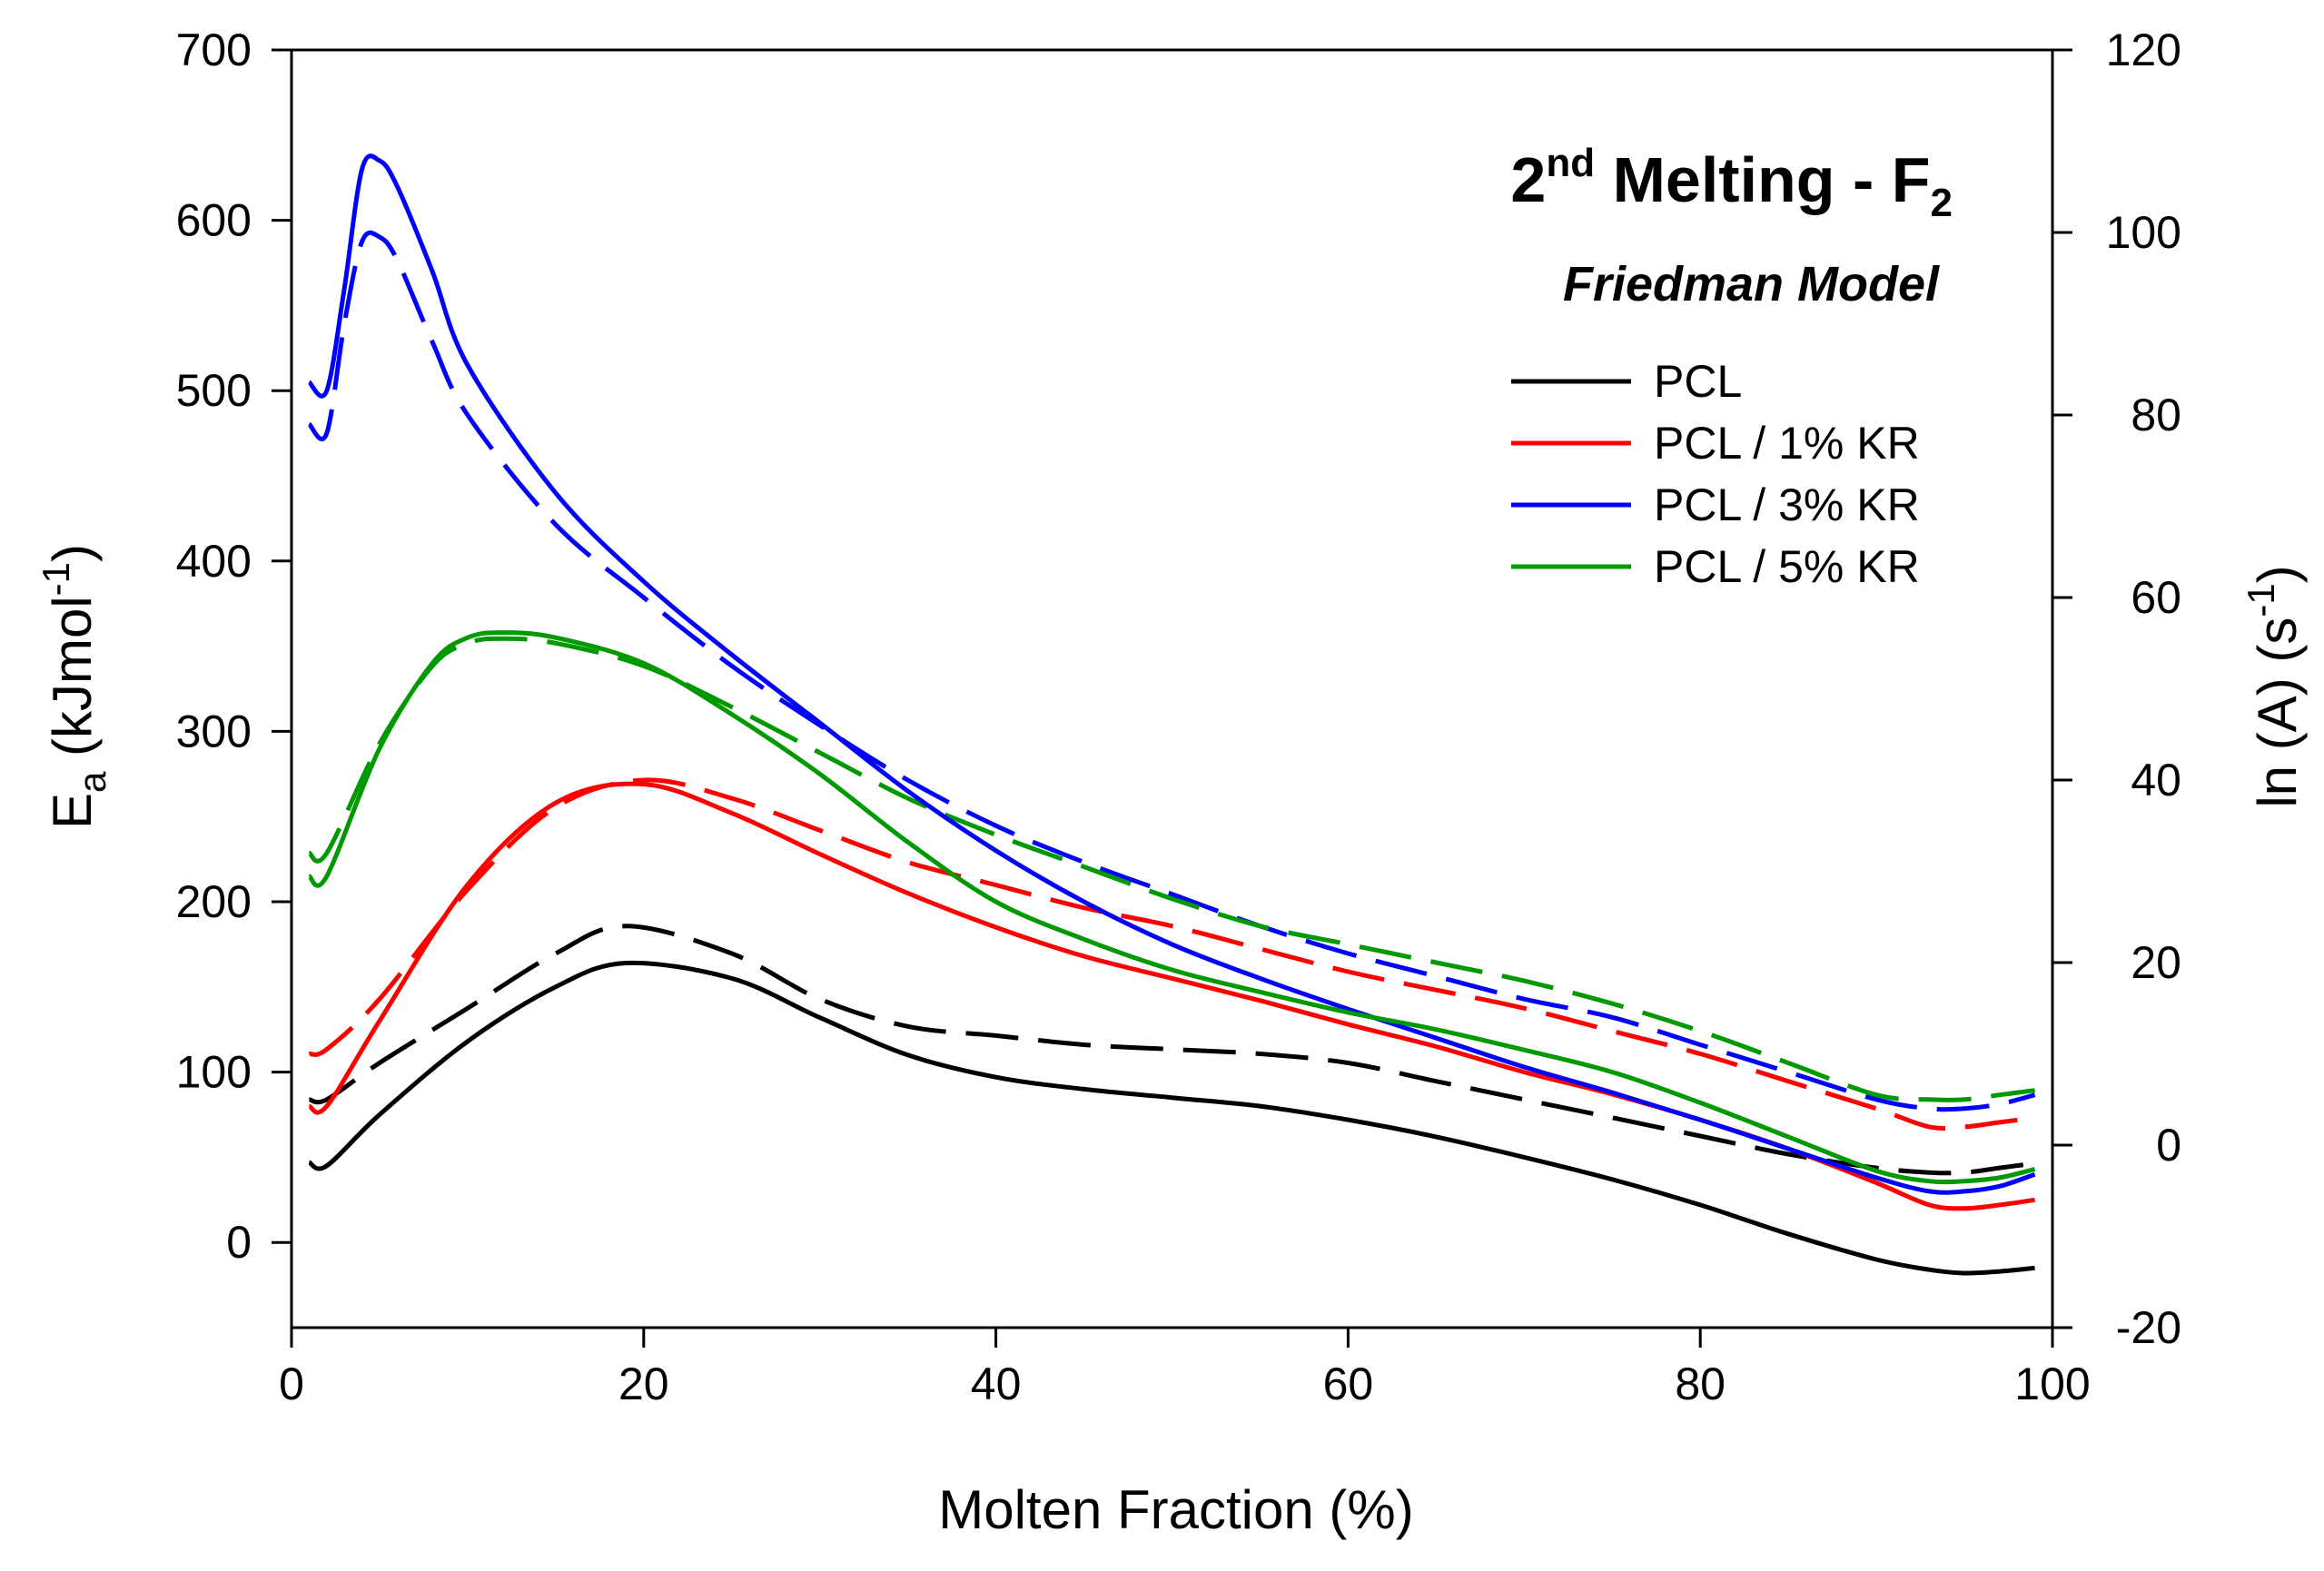 The width and height of the screenshot is (2324, 1571). I want to click on y-right-tick-label: 40, so click(2156, 780).